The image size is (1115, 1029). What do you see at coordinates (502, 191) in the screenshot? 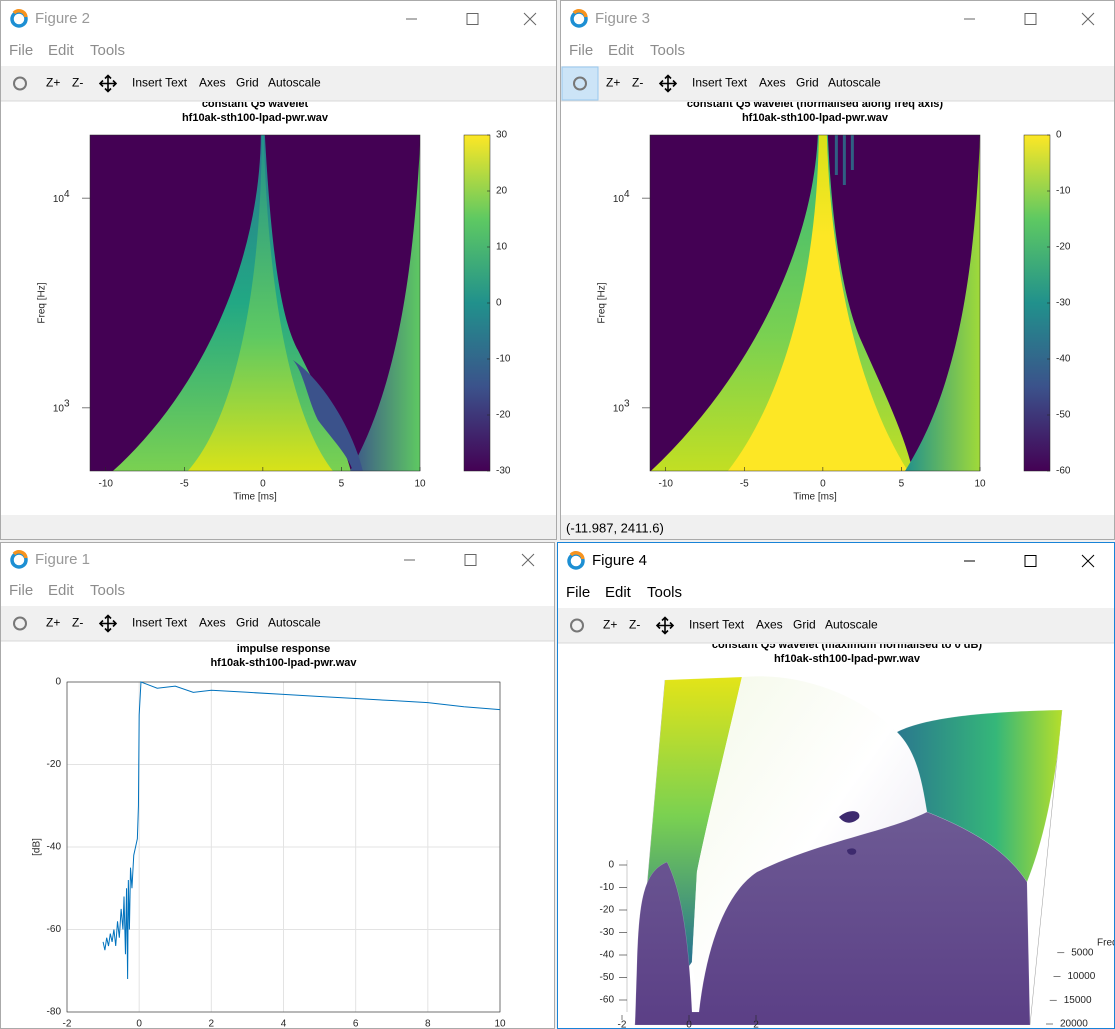
I see `colorbar-tick-label: 20` at bounding box center [502, 191].